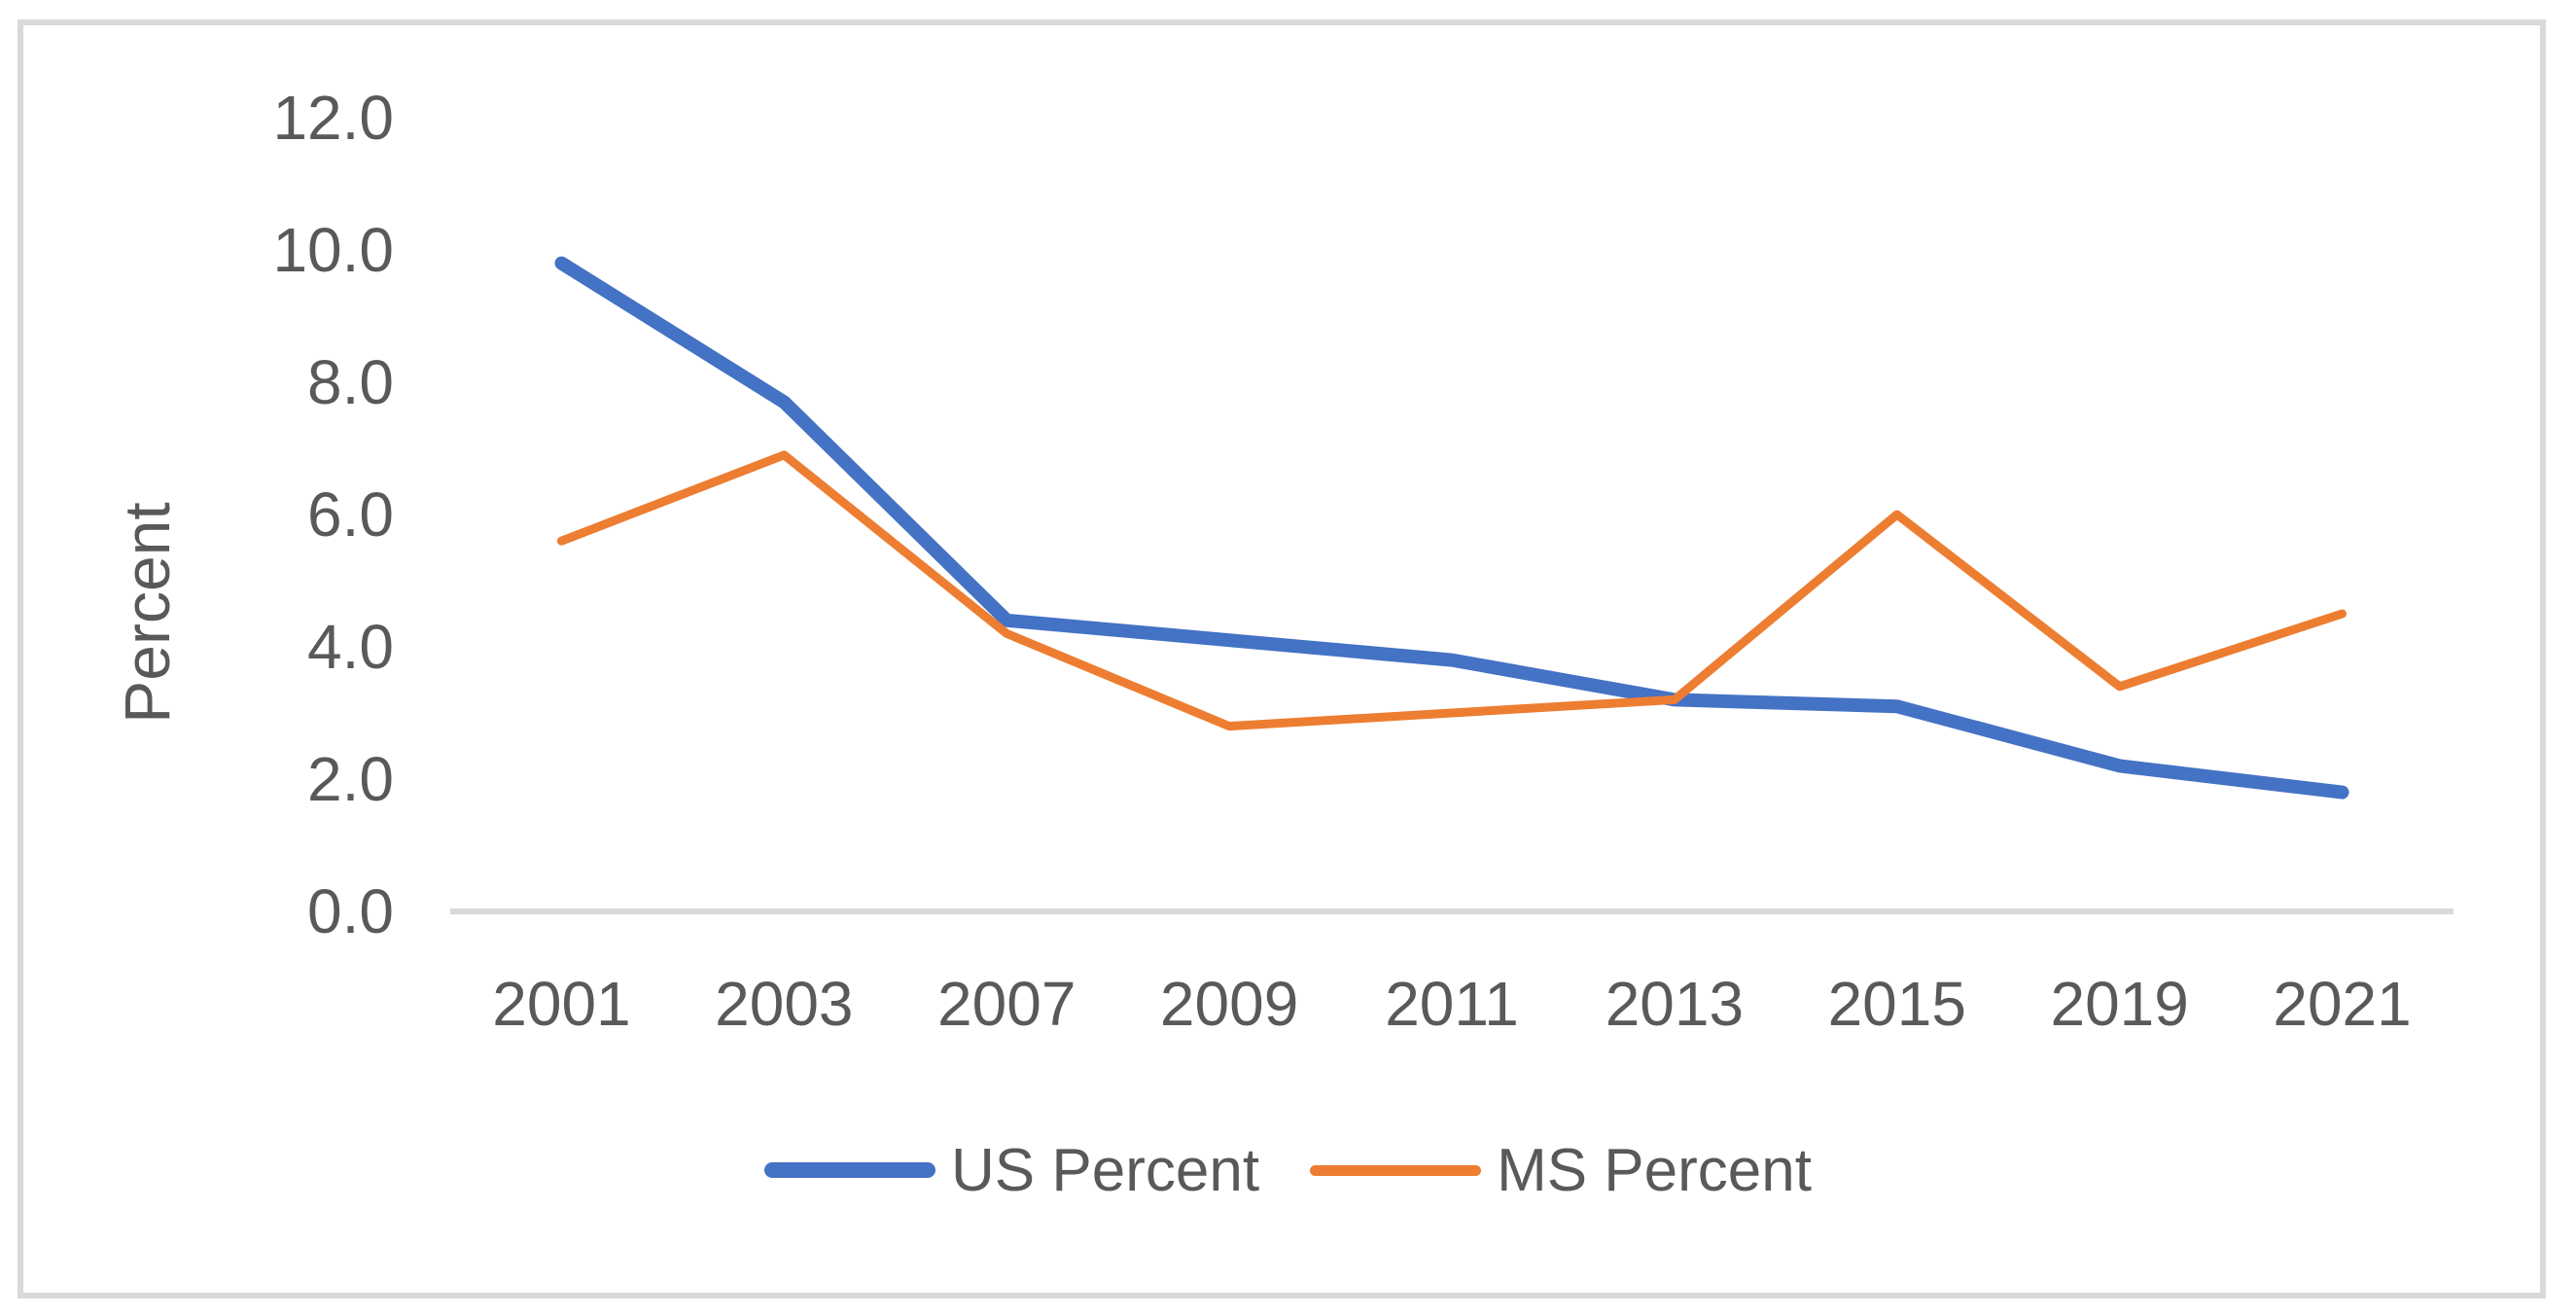 The width and height of the screenshot is (2576, 1316). What do you see at coordinates (2342, 1004) in the screenshot?
I see `x-axis-label: 2021` at bounding box center [2342, 1004].